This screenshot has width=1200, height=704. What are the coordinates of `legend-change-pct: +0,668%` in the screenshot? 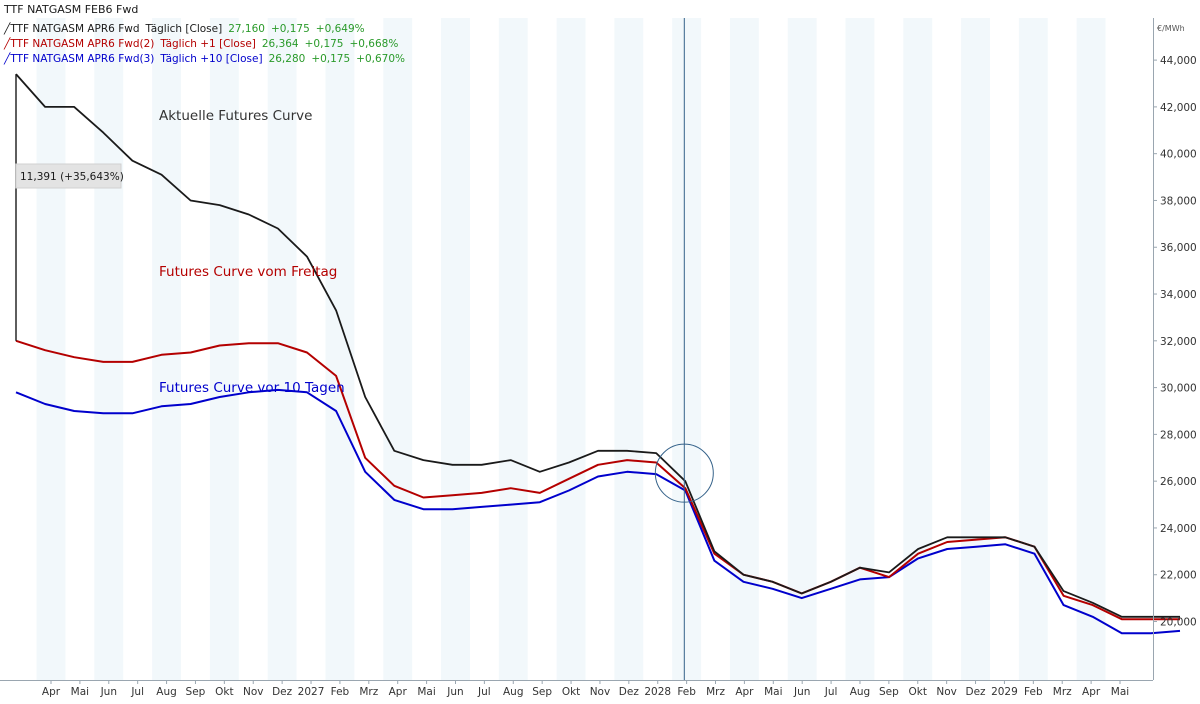 It's located at (373, 44).